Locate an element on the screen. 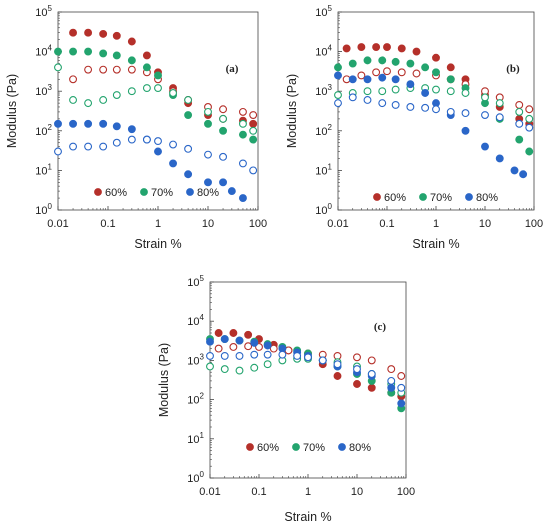  x-tick-label: 0.1 is located at coordinates (386, 224).